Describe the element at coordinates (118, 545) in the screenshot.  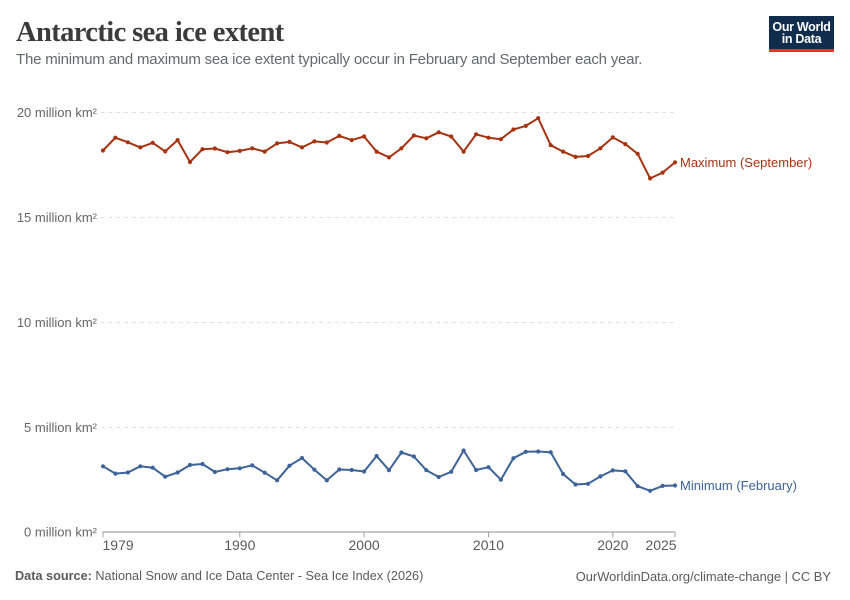
I see `svg-text: 1979` at that location.